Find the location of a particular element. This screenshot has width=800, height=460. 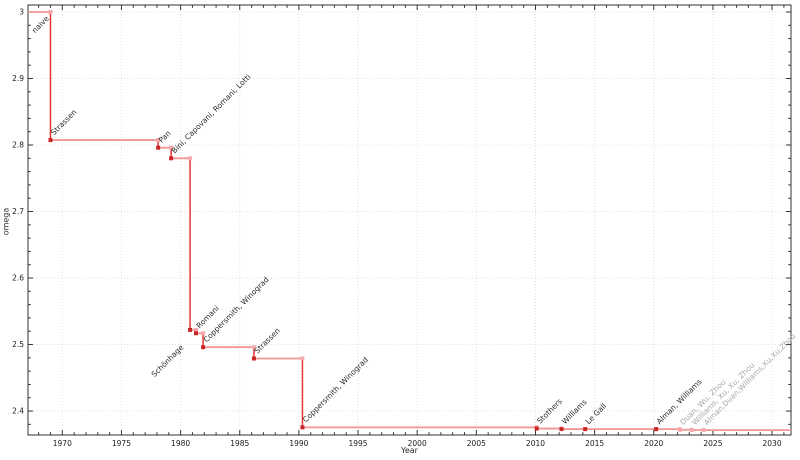

point-label: Schönhage is located at coordinates (168, 361).